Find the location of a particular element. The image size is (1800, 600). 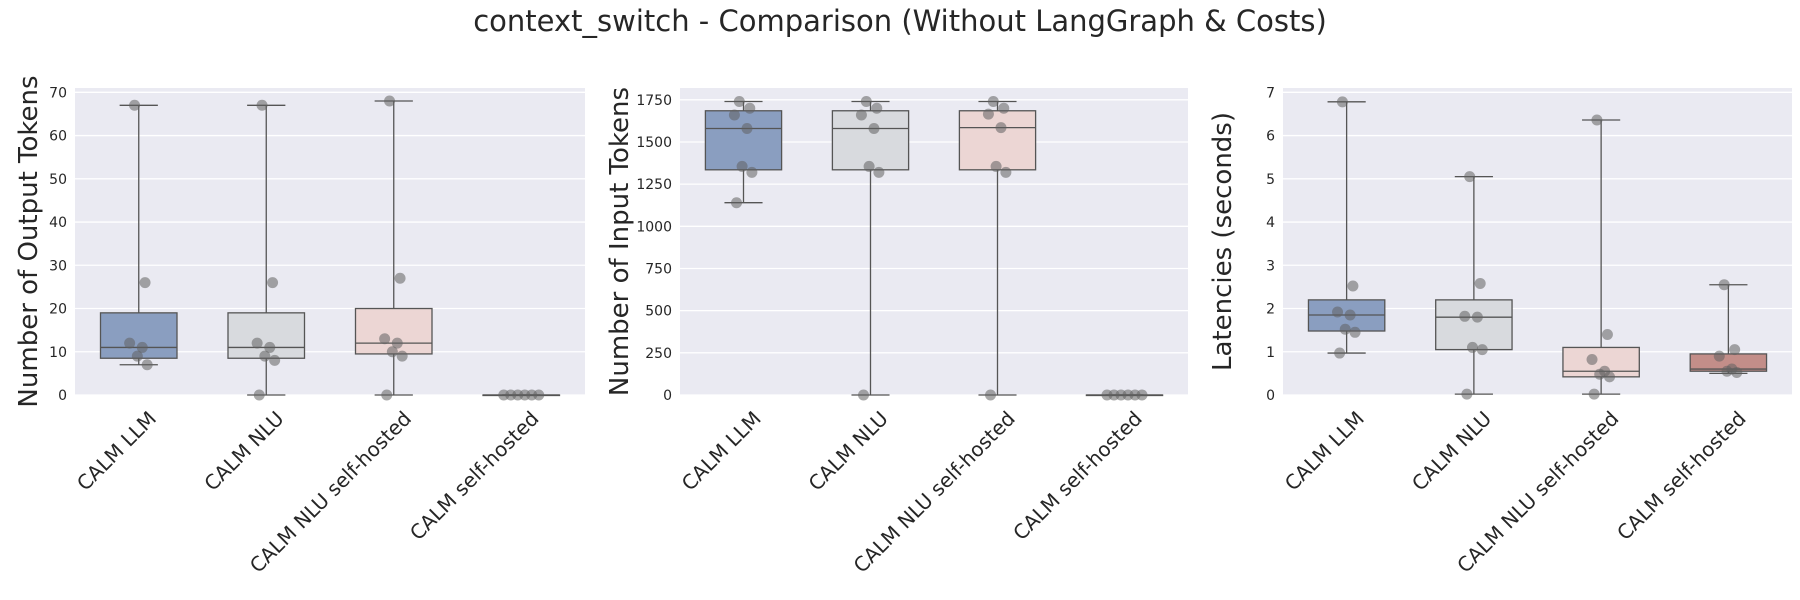

y-tick-label: 70 is located at coordinates (58, 93).